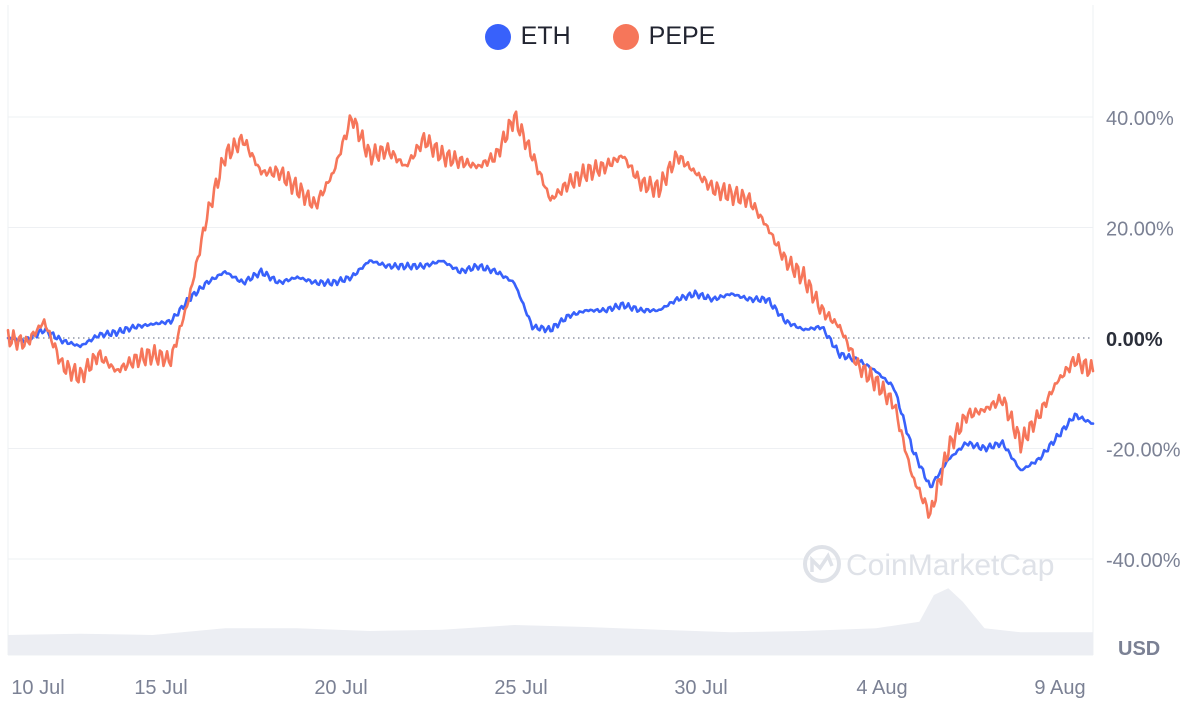  Describe the element at coordinates (682, 36) in the screenshot. I see `legend-label-pepe: PEPE` at that location.